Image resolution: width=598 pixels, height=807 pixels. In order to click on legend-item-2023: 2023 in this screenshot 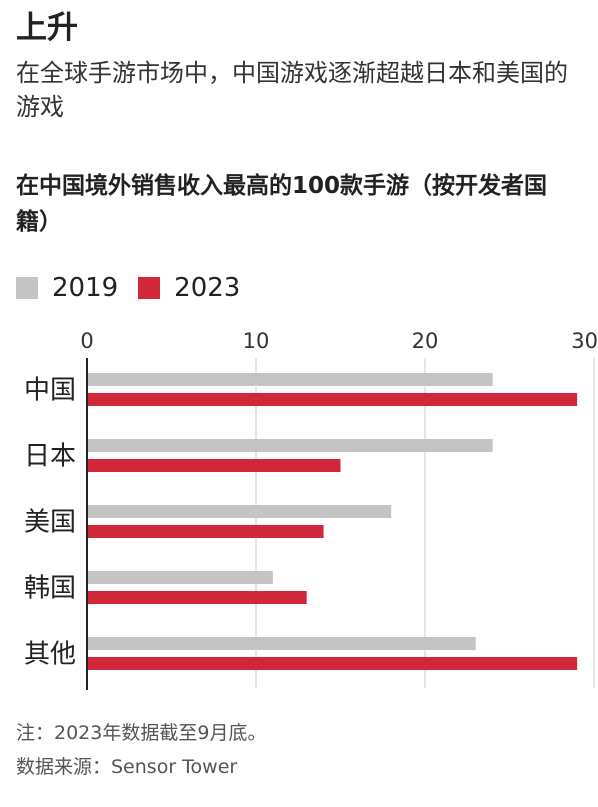, I will do `click(189, 288)`.